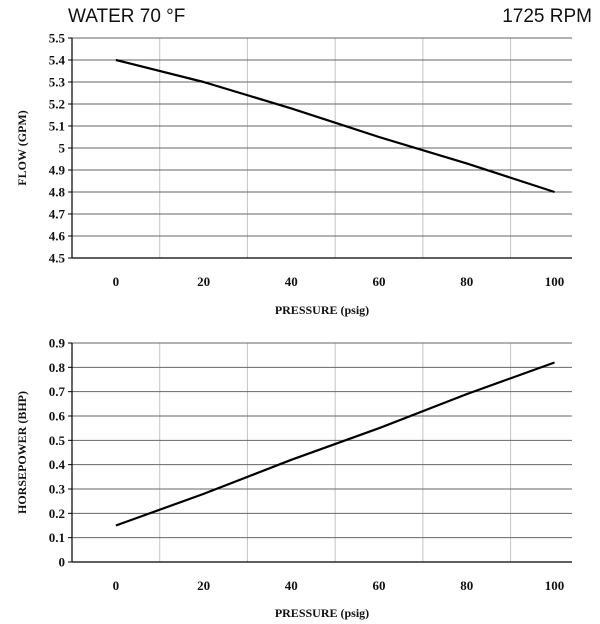 The width and height of the screenshot is (600, 624). I want to click on flow-x-tick-label: 0, so click(116, 281).